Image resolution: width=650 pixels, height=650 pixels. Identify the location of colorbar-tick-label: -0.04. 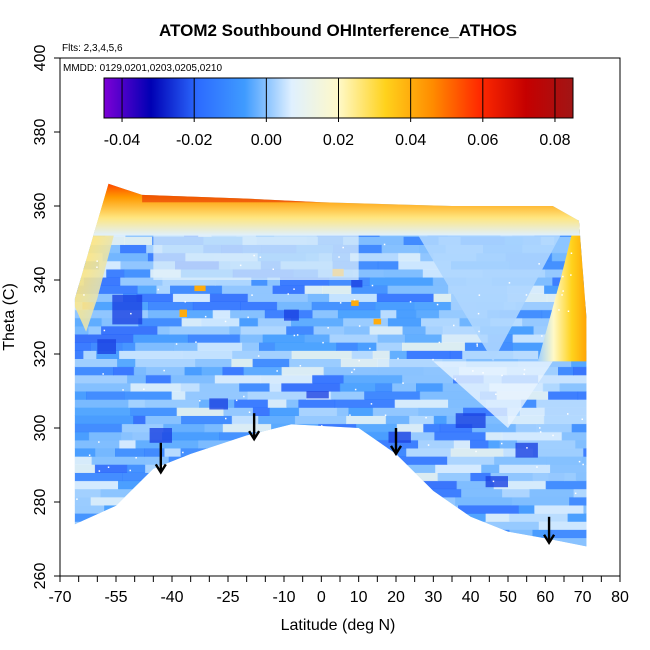
(122, 140).